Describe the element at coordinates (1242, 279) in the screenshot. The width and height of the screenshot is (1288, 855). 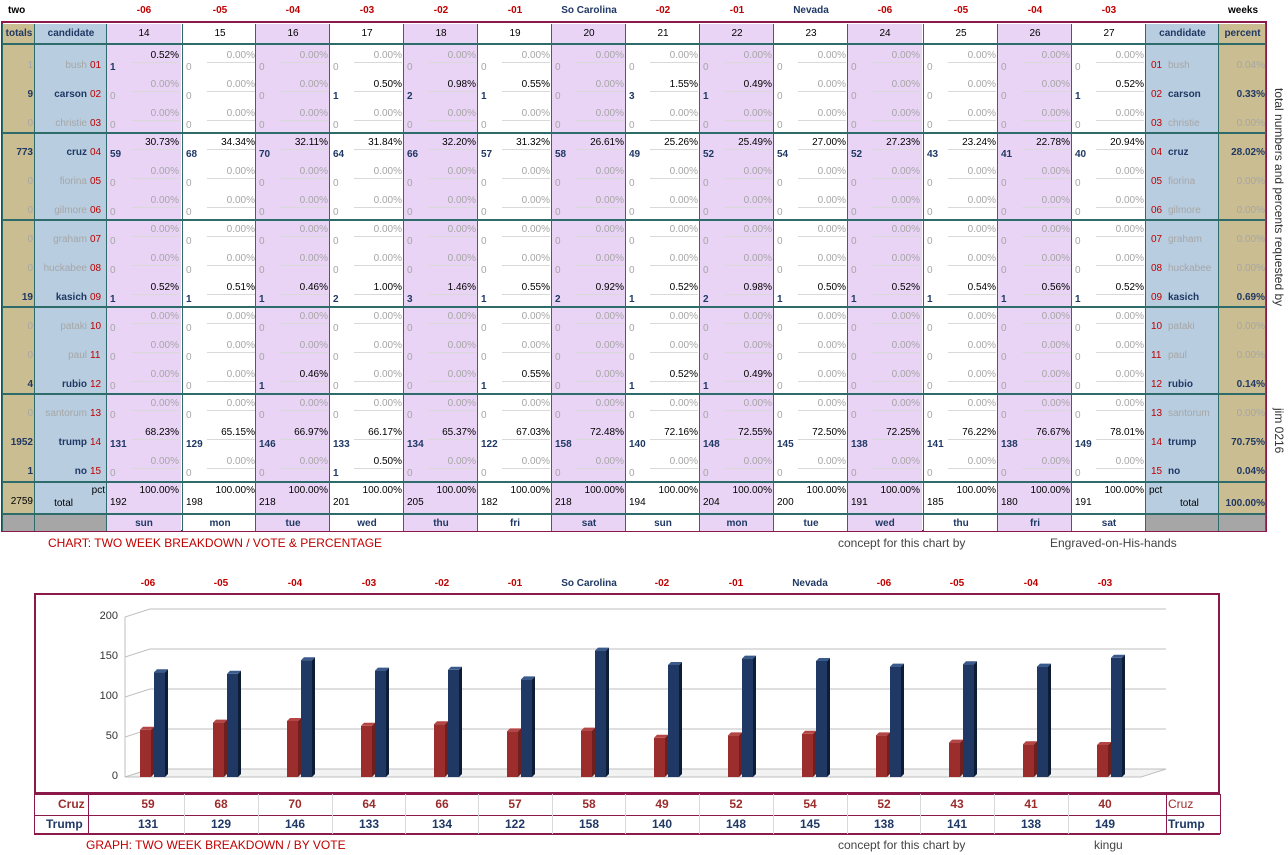
I see `percent-column-bg` at that location.